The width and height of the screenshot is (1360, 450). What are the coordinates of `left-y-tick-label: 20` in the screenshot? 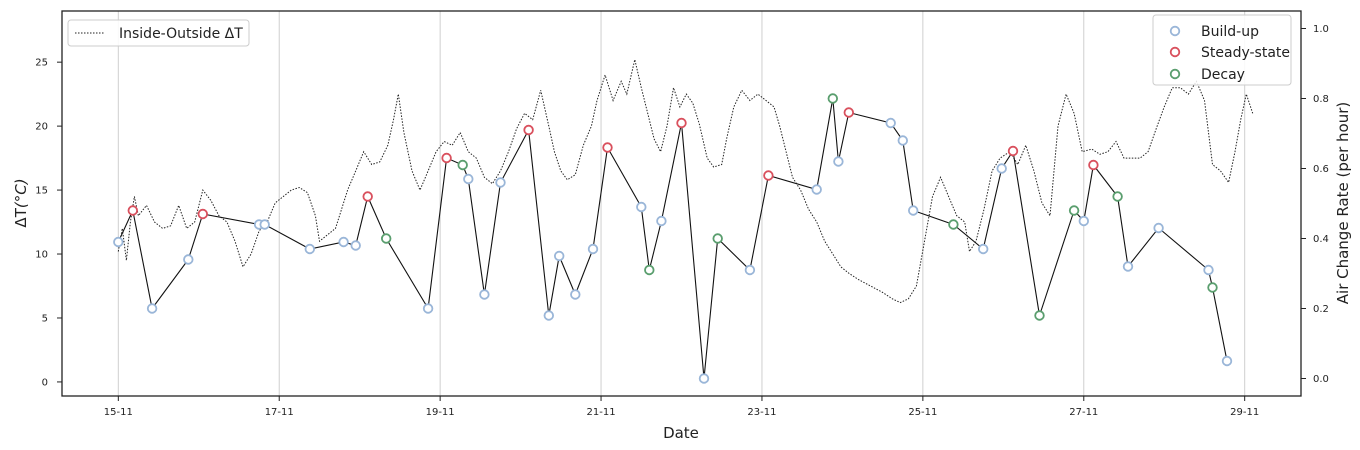 It's located at (41, 127).